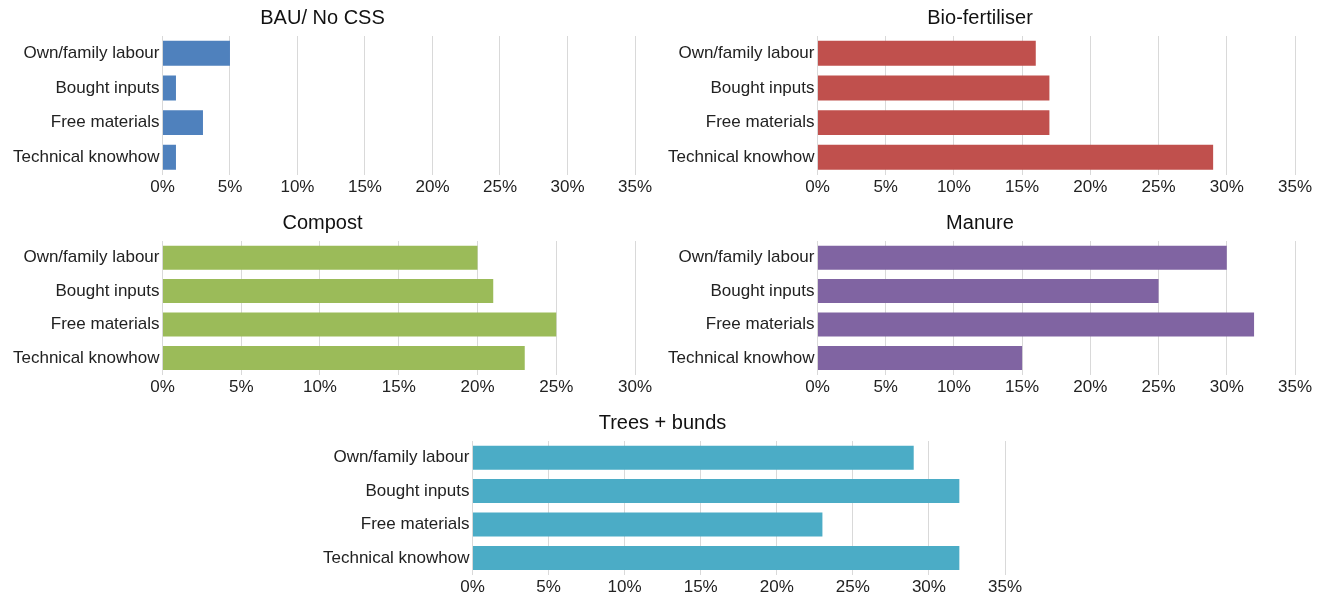 The width and height of the screenshot is (1320, 607). What do you see at coordinates (322, 16) in the screenshot?
I see `chart-title: BAU/ No CSS` at bounding box center [322, 16].